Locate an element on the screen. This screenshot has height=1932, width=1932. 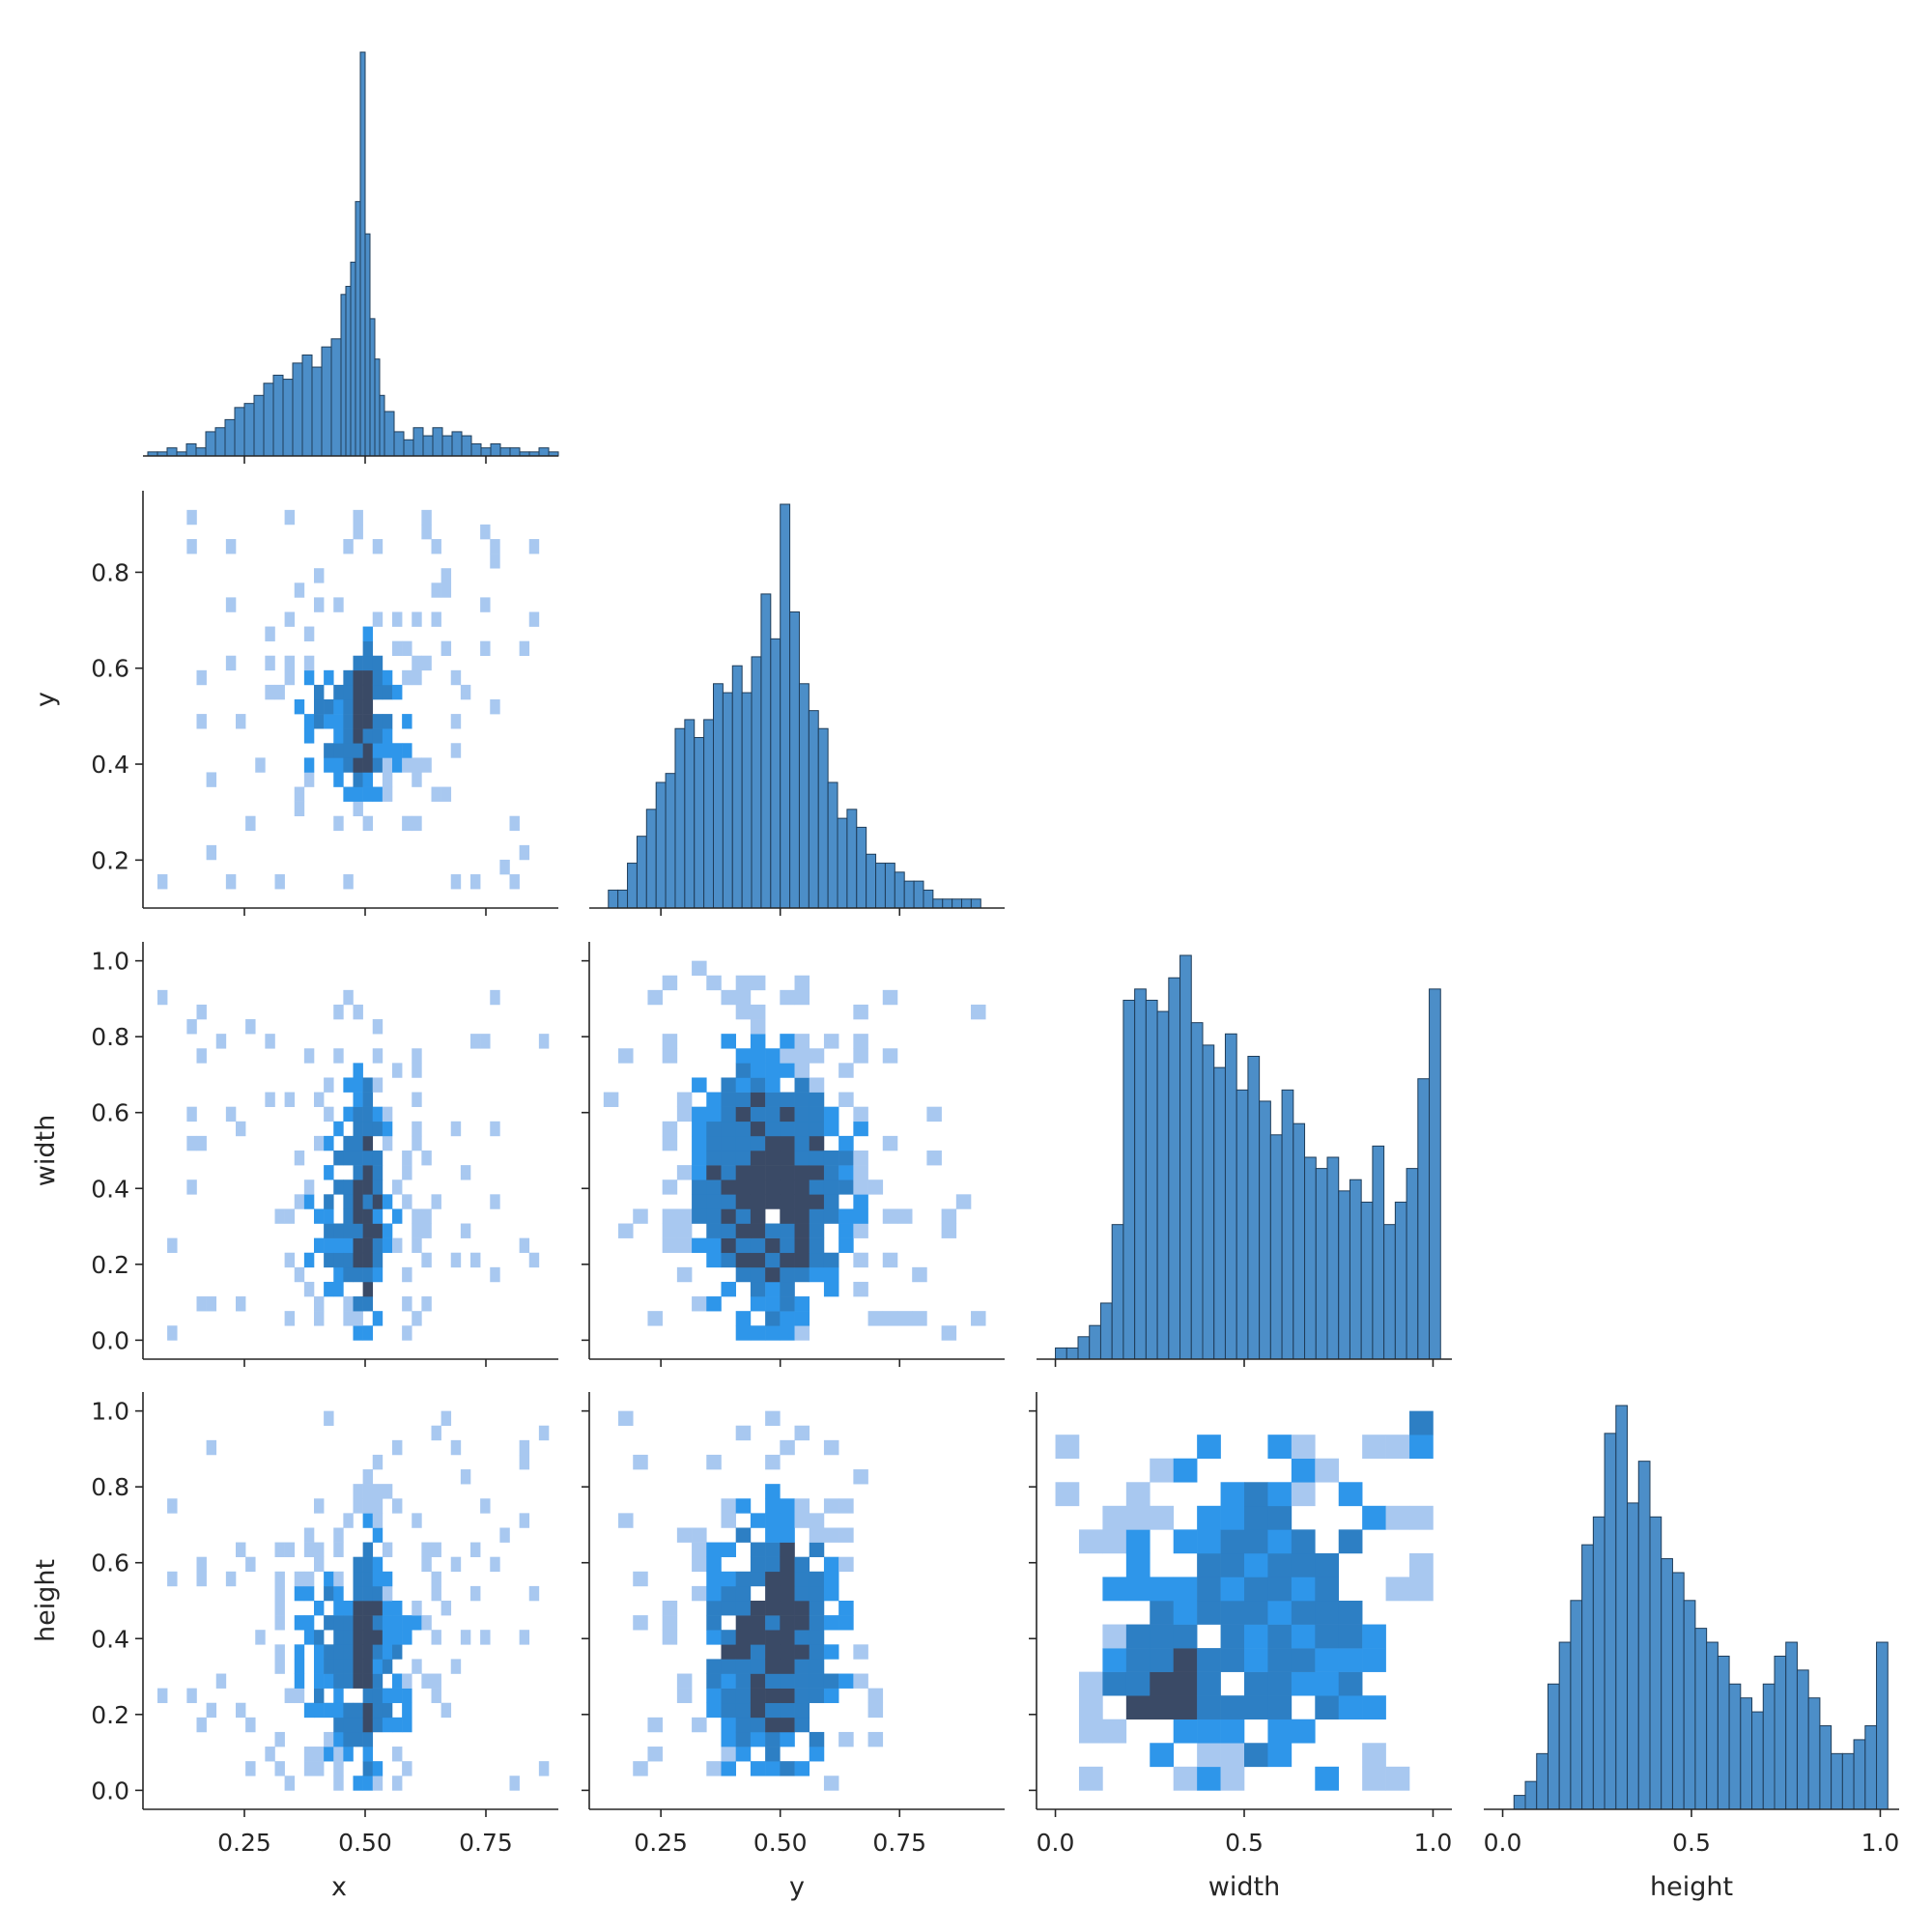
x-tick-label: 0.75 is located at coordinates (486, 1843).